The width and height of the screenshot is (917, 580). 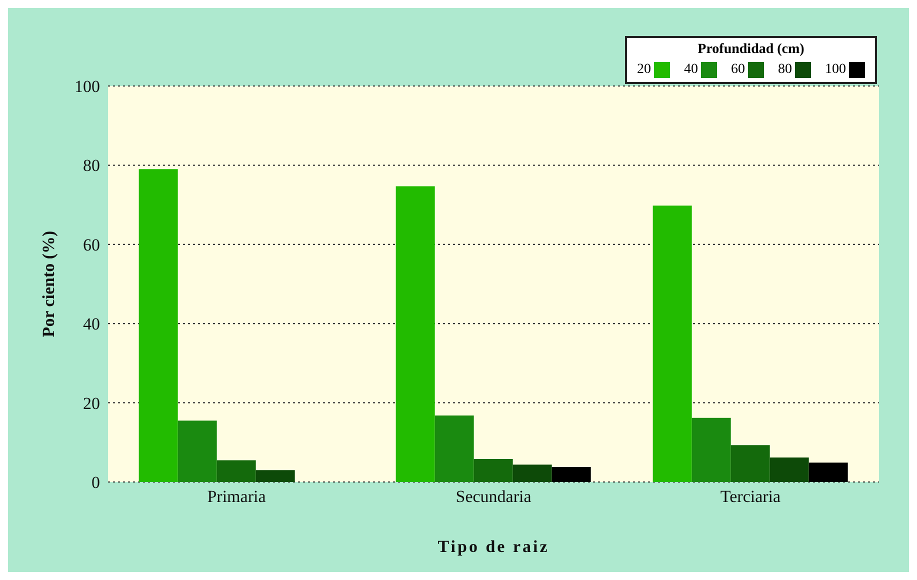 What do you see at coordinates (91, 166) in the screenshot?
I see `y-tick-label: 80` at bounding box center [91, 166].